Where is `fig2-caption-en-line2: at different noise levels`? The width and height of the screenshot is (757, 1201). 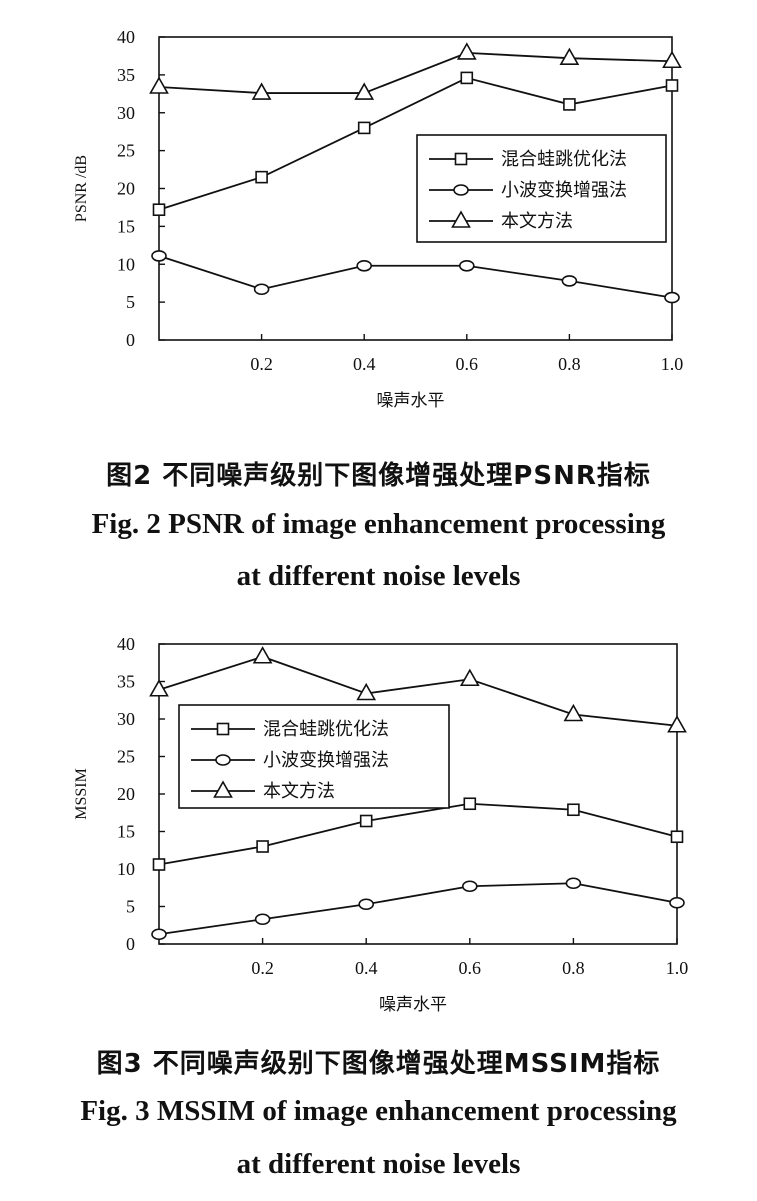 fig2-caption-en-line2: at different noise levels is located at coordinates (378, 576).